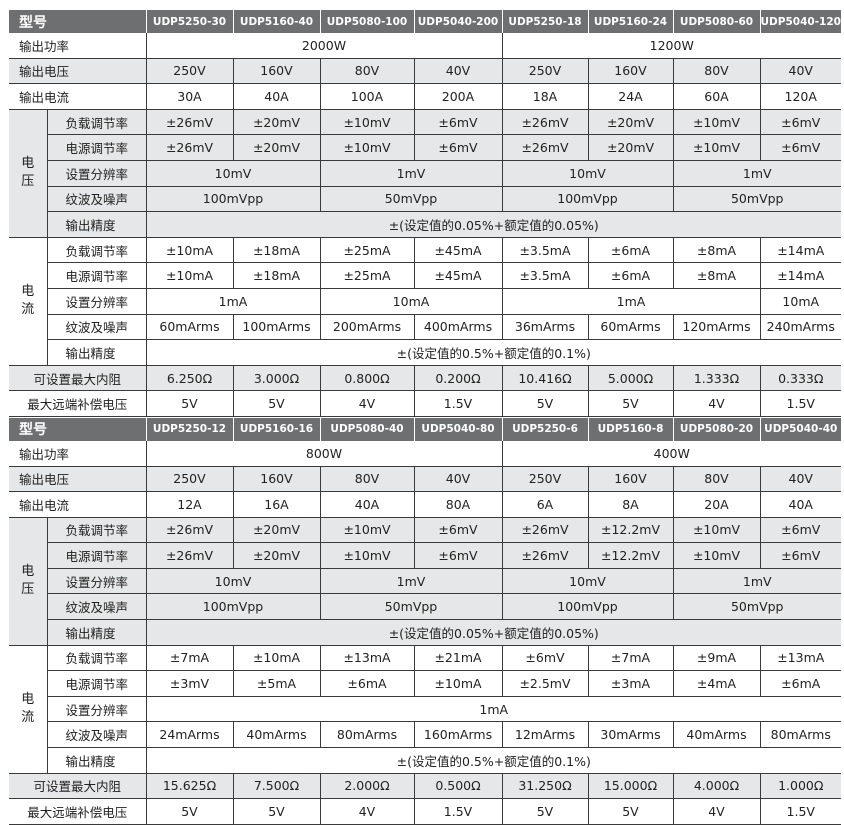 Image resolution: width=844 pixels, height=825 pixels. Describe the element at coordinates (189, 21) in the screenshot. I see `model-name: UDP5250-30` at that location.